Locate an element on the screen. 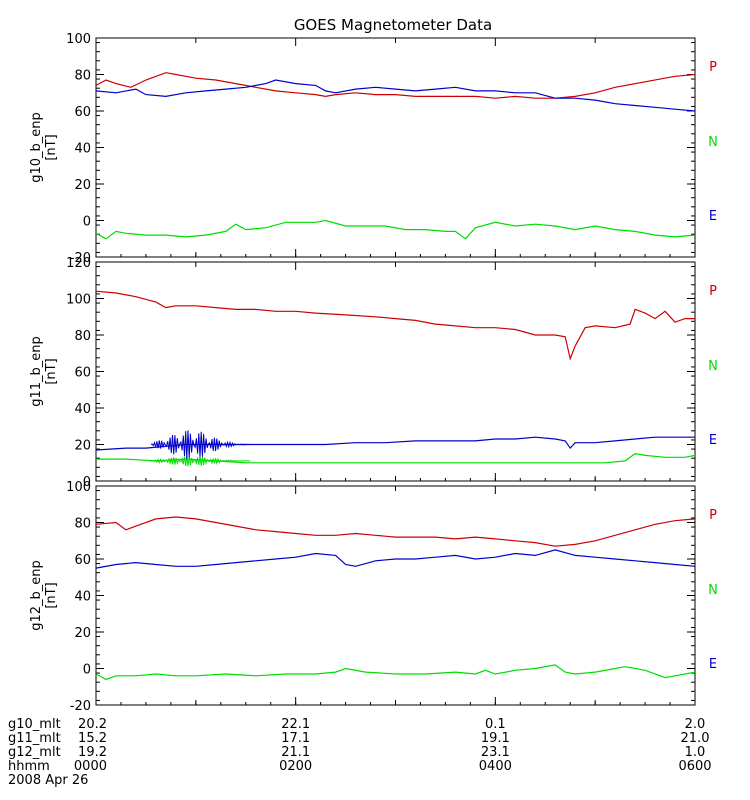 Image resolution: width=750 pixels, height=800 pixels. footer-value: 19.2 is located at coordinates (92, 752).